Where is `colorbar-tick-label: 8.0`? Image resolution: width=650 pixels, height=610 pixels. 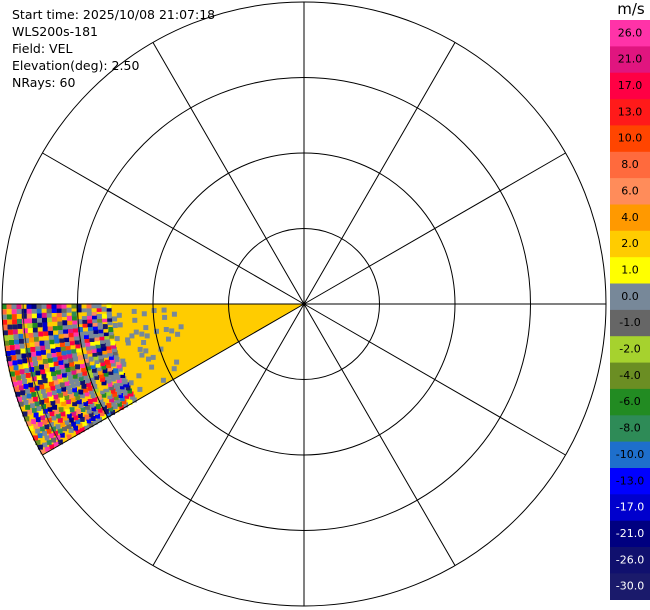
colorbar-tick-label: 8.0 is located at coordinates (630, 164).